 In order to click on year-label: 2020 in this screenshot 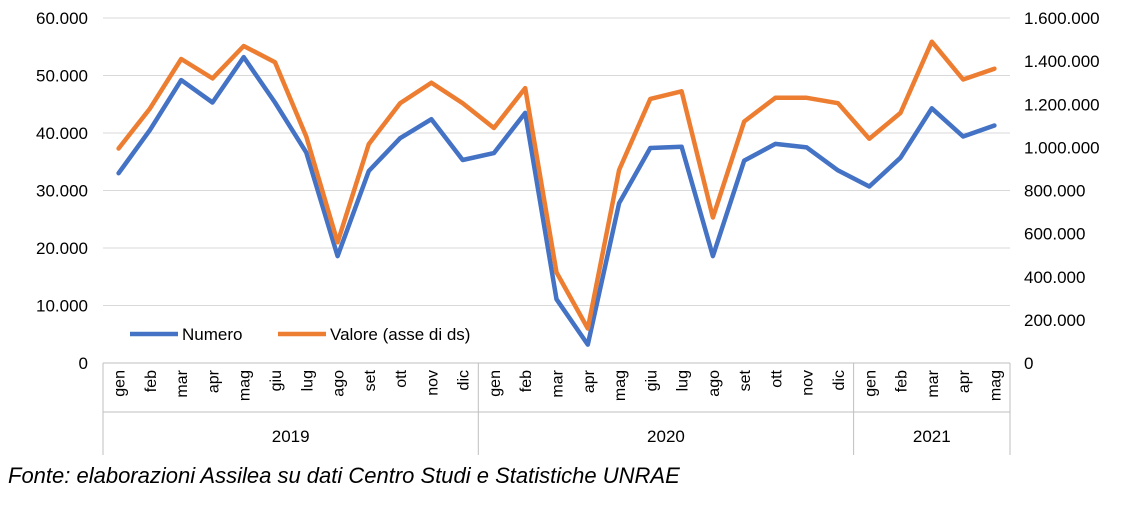, I will do `click(666, 436)`.